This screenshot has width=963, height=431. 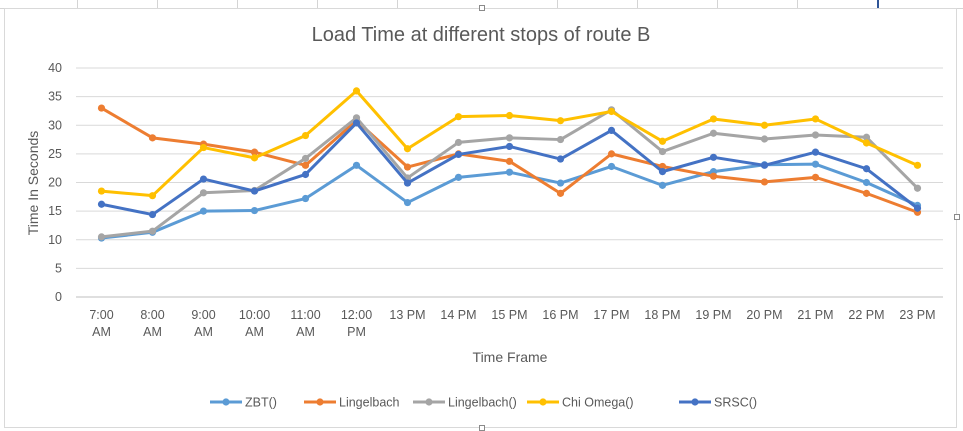 What do you see at coordinates (369, 403) in the screenshot?
I see `legend-label: Lingelbach` at bounding box center [369, 403].